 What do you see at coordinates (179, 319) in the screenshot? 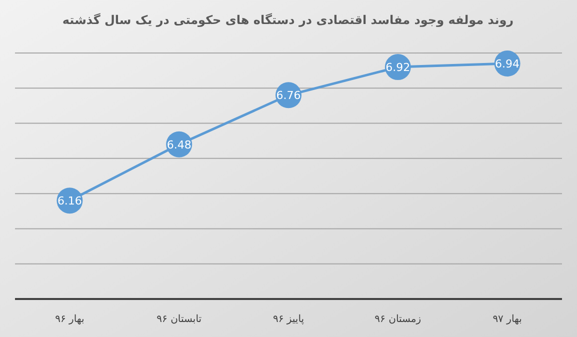
I see `x-tick-label: تابستان ۹۶` at bounding box center [179, 319].